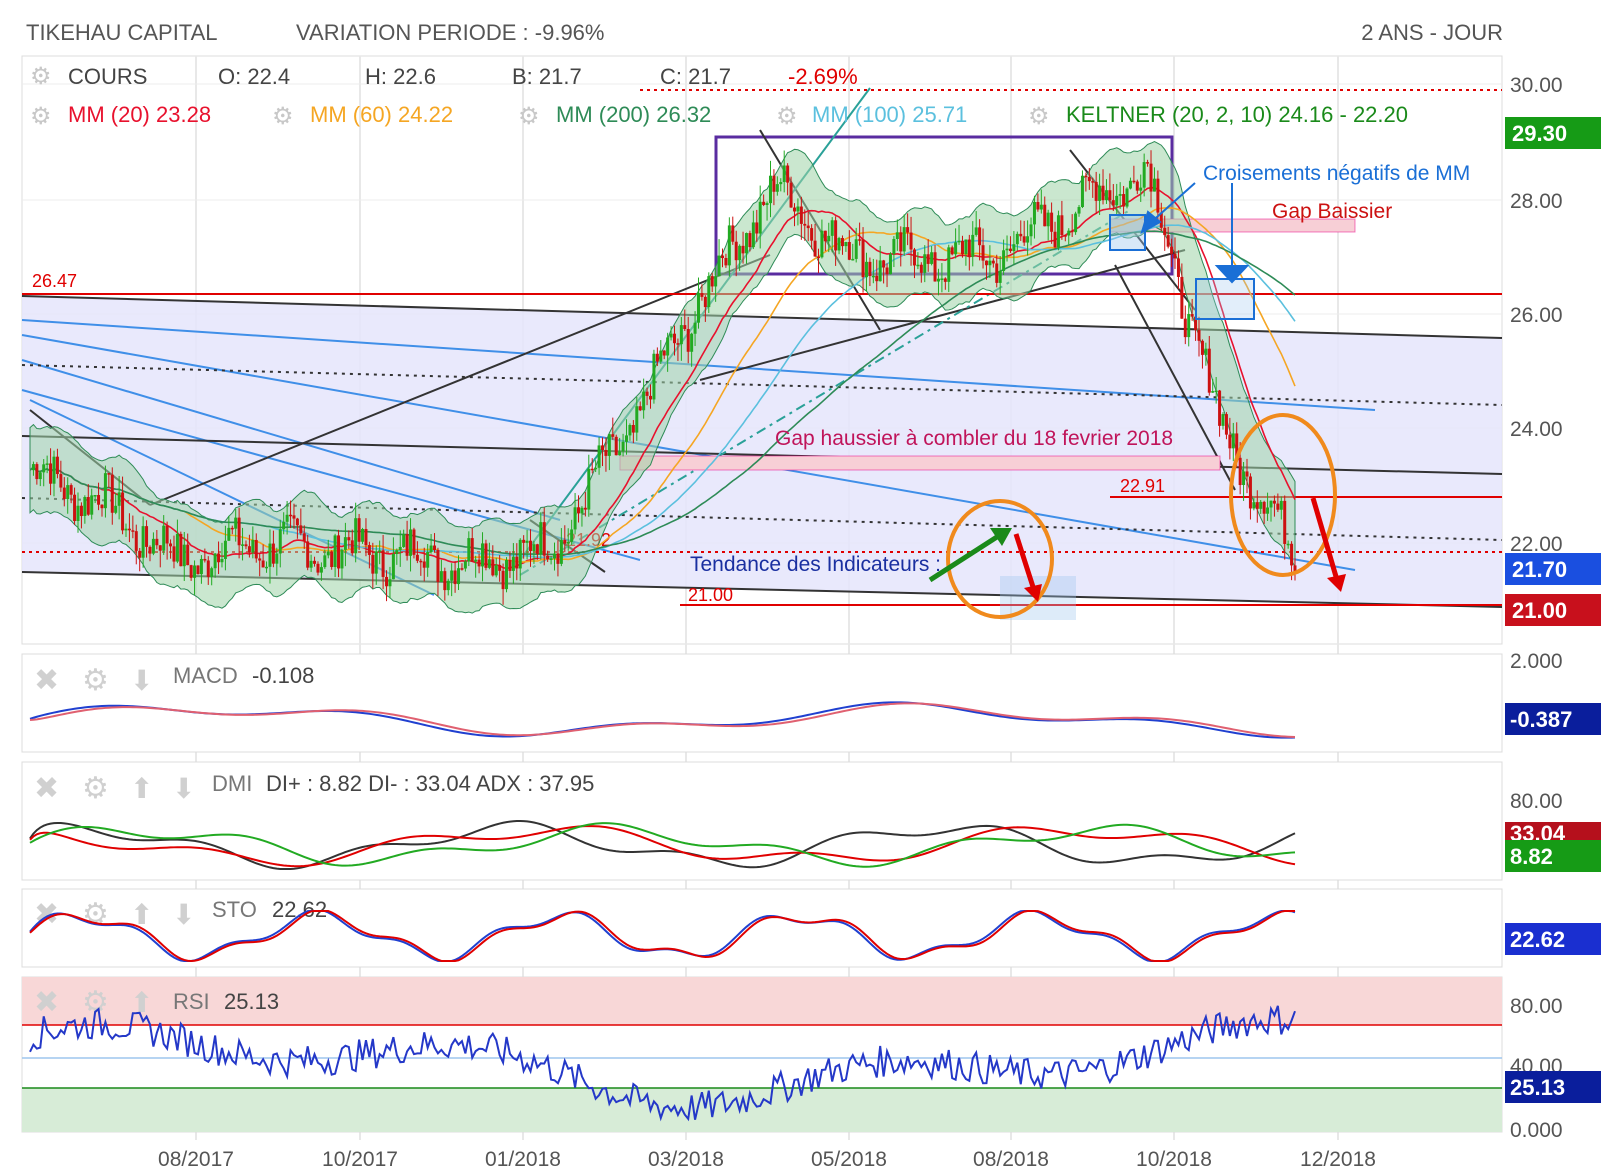 The image size is (1616, 1176). Describe the element at coordinates (283, 675) in the screenshot. I see `macd-value: -0.108` at that location.